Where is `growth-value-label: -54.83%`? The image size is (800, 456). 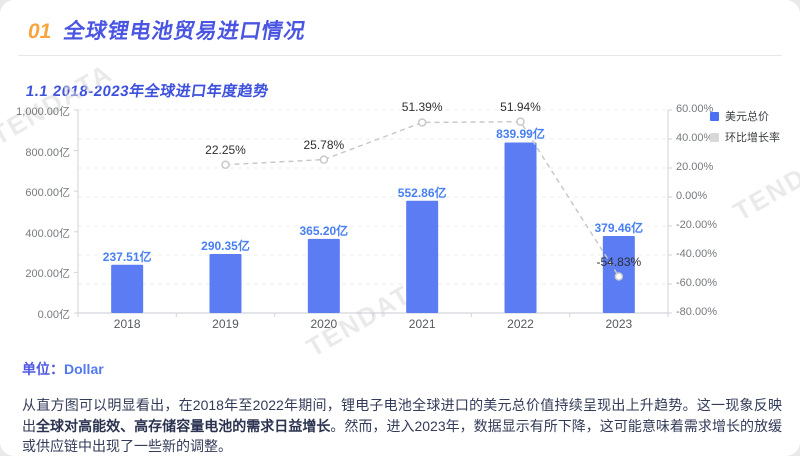 growth-value-label: -54.83% is located at coordinates (619, 261).